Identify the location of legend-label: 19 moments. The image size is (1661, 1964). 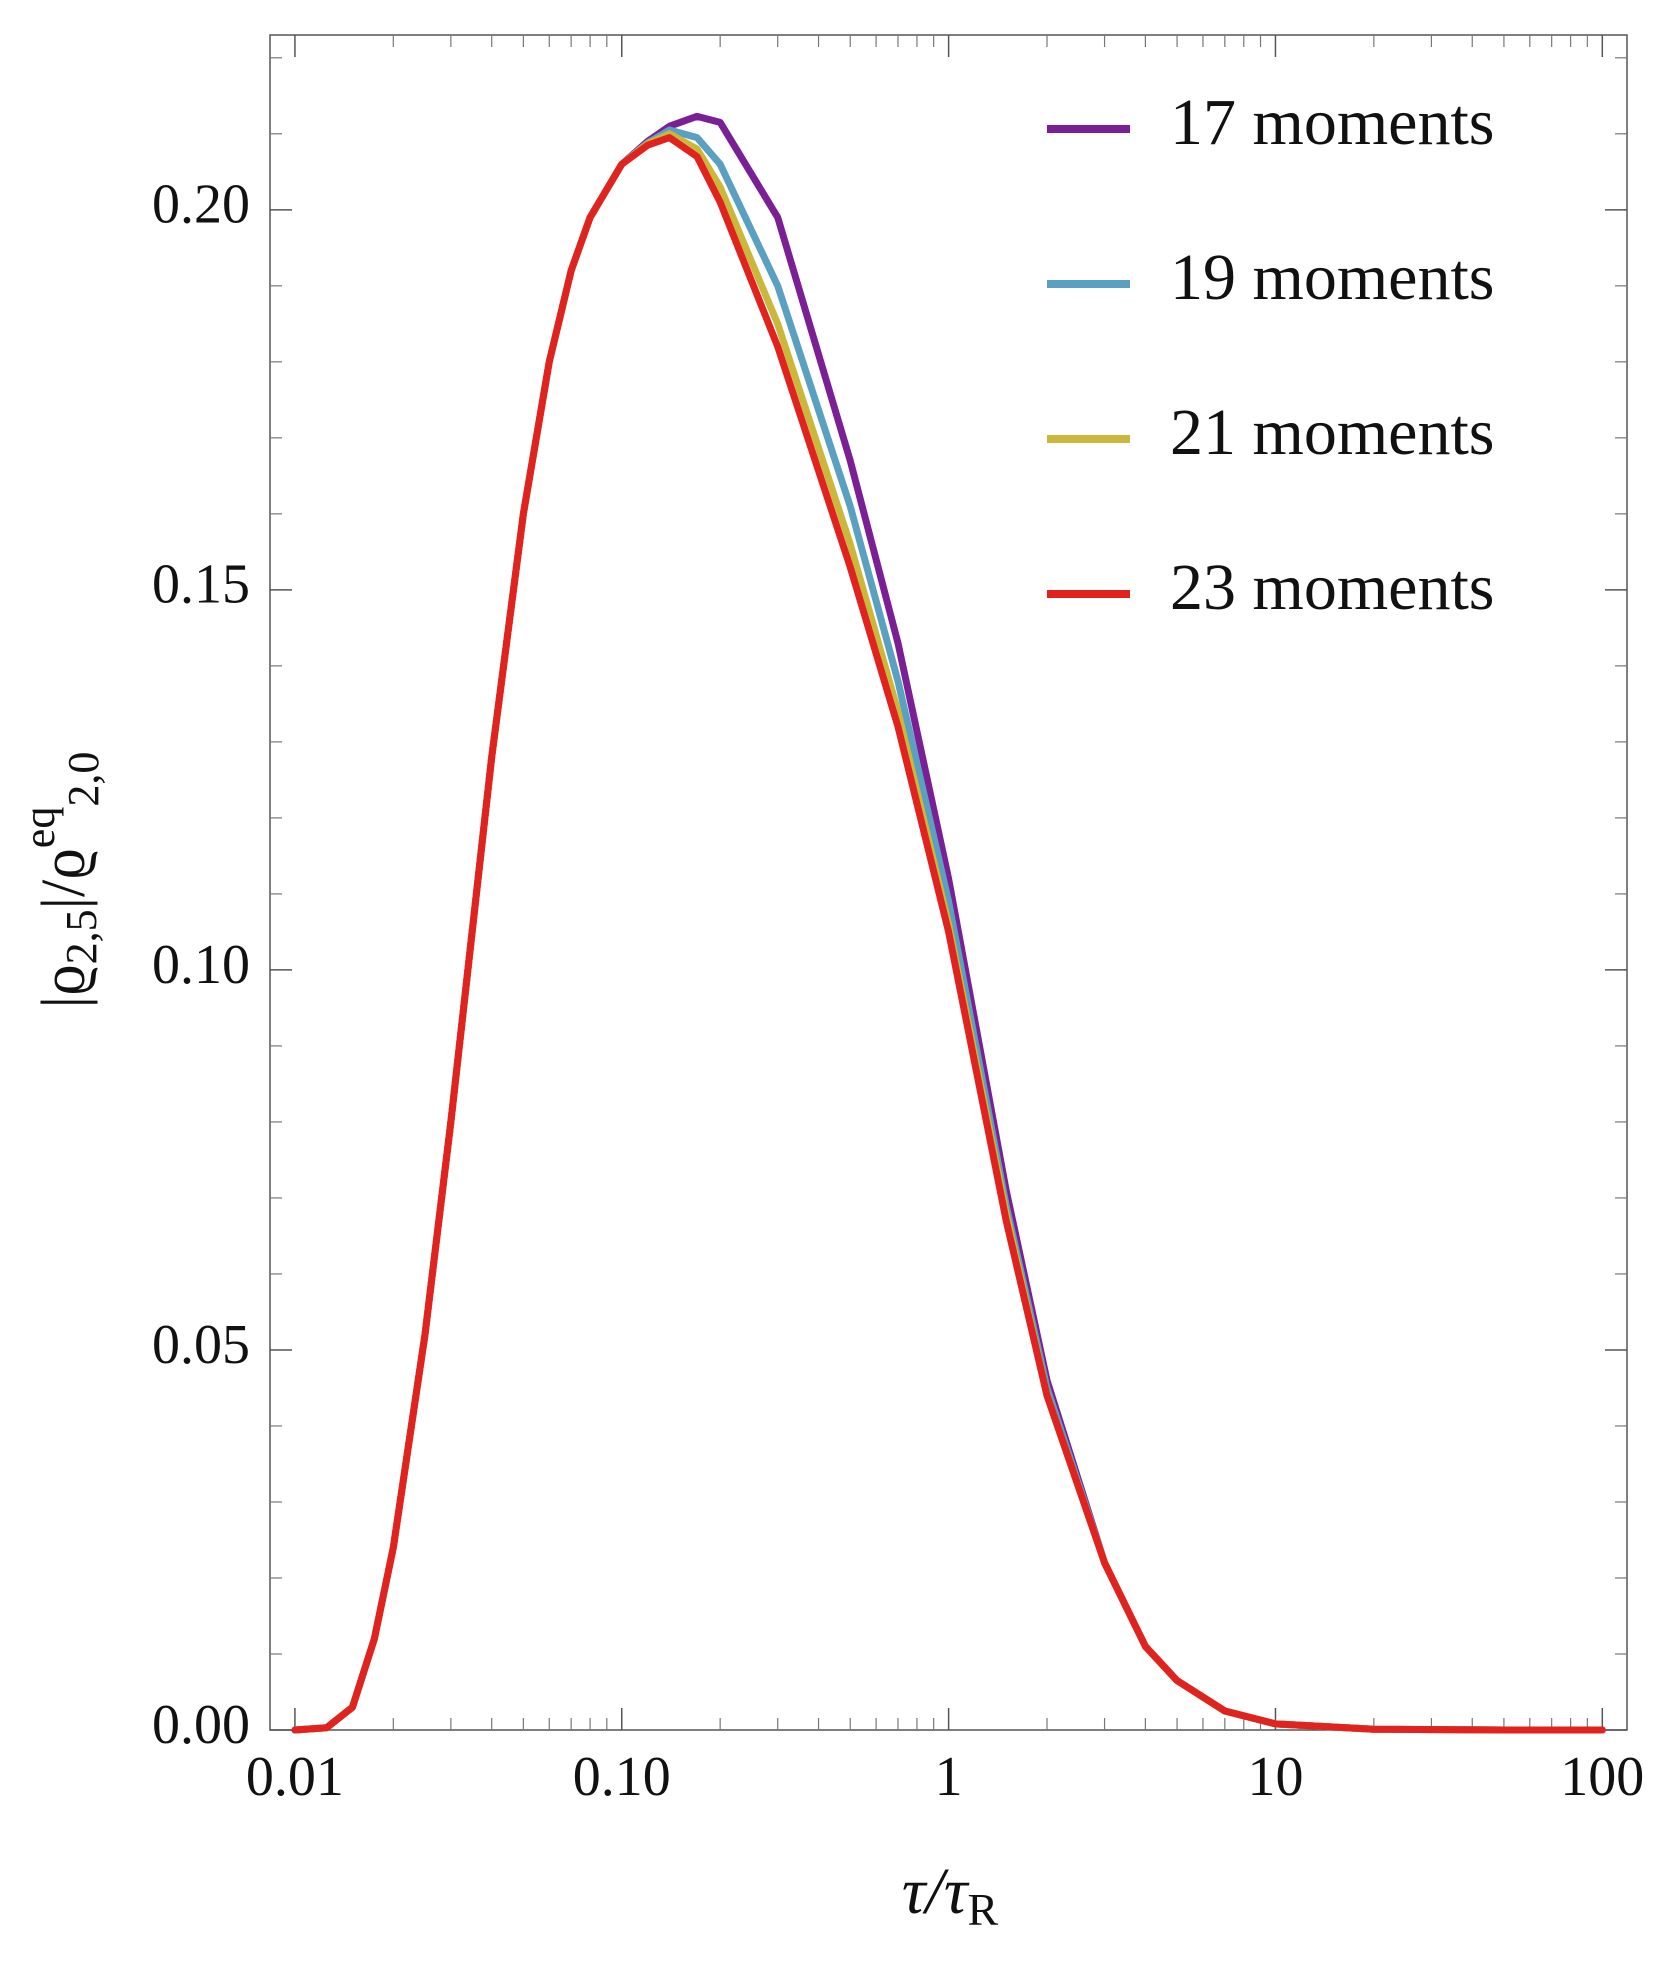
(1332, 277).